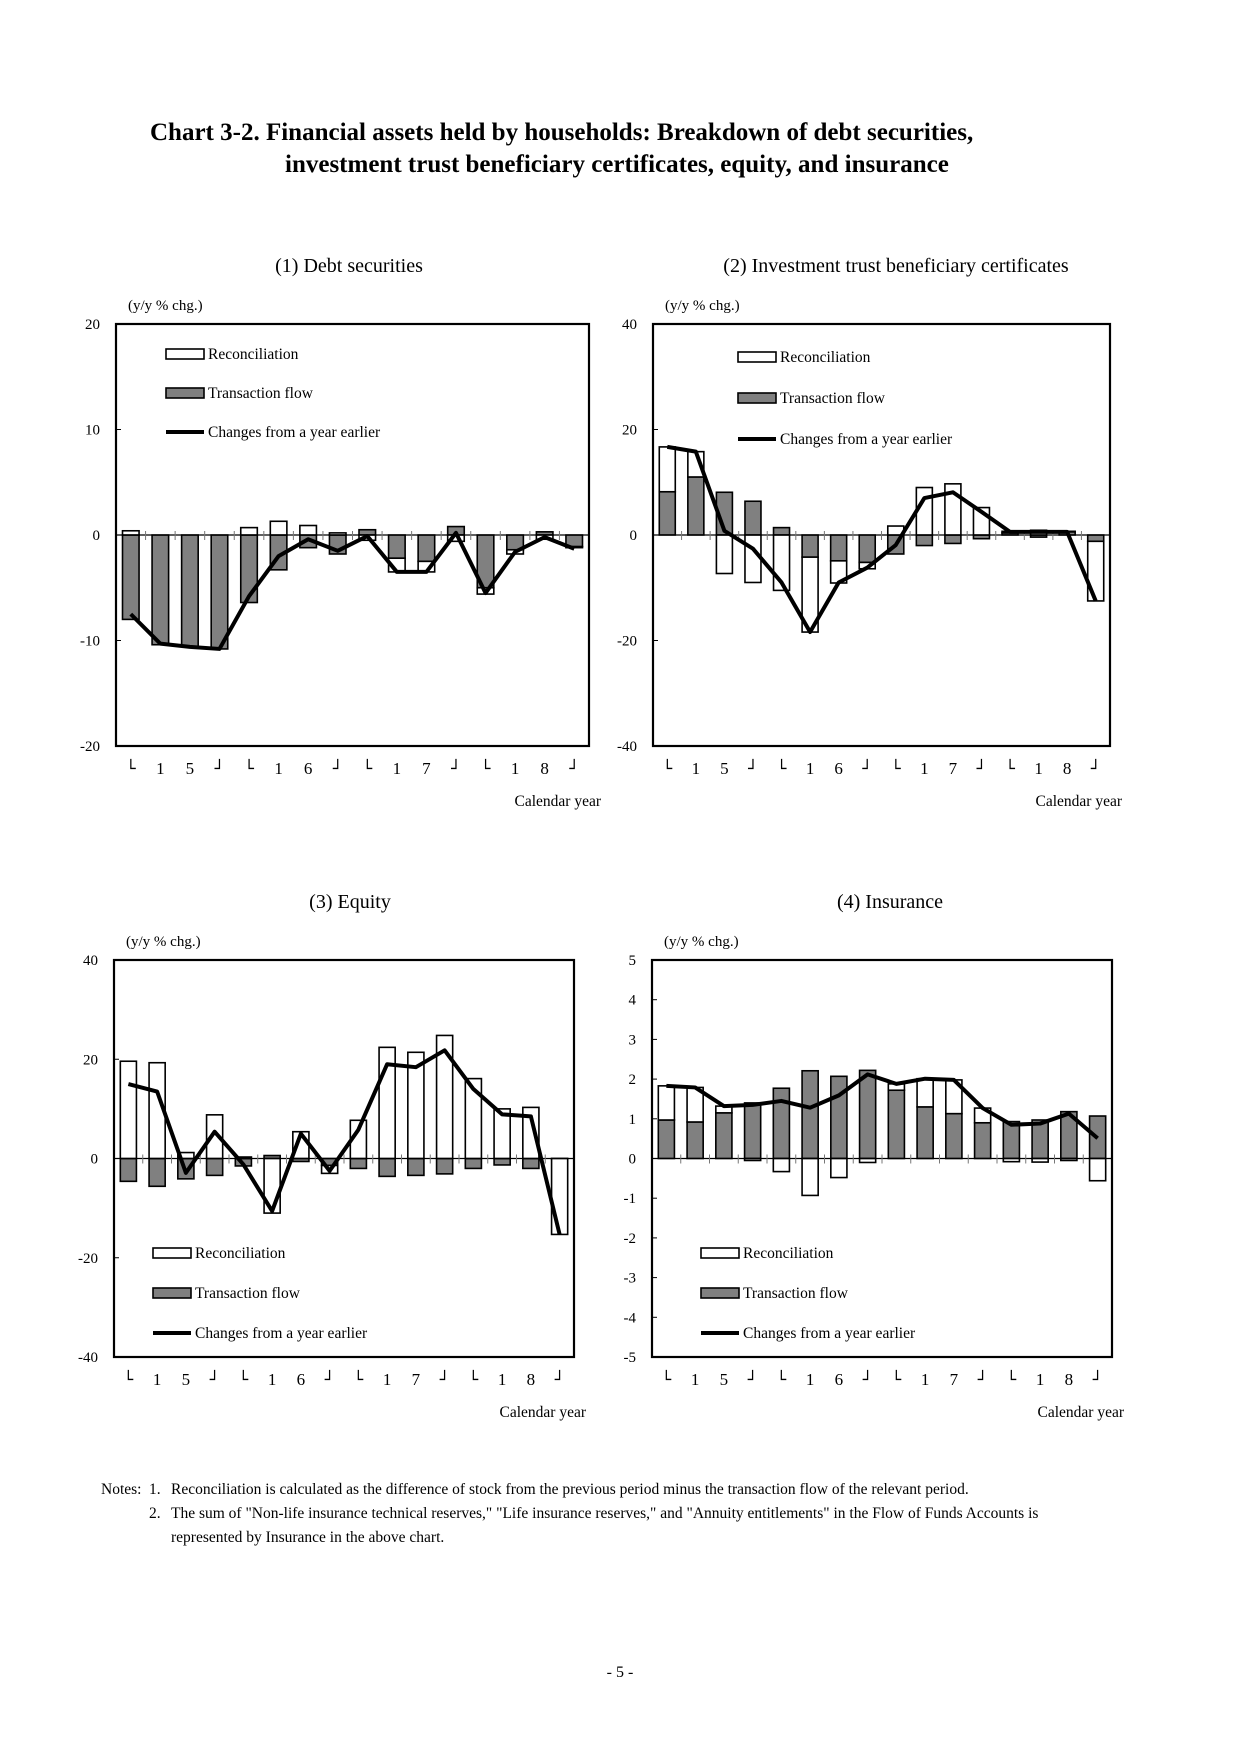 The height and width of the screenshot is (1754, 1240). I want to click on y-tick-label: -1, so click(630, 1199).